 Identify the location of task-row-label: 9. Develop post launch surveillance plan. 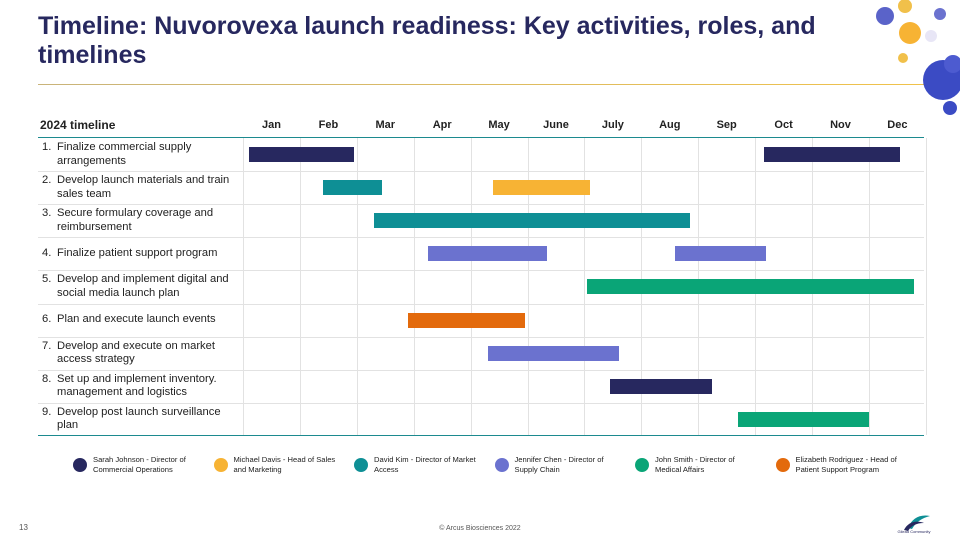
(142, 419).